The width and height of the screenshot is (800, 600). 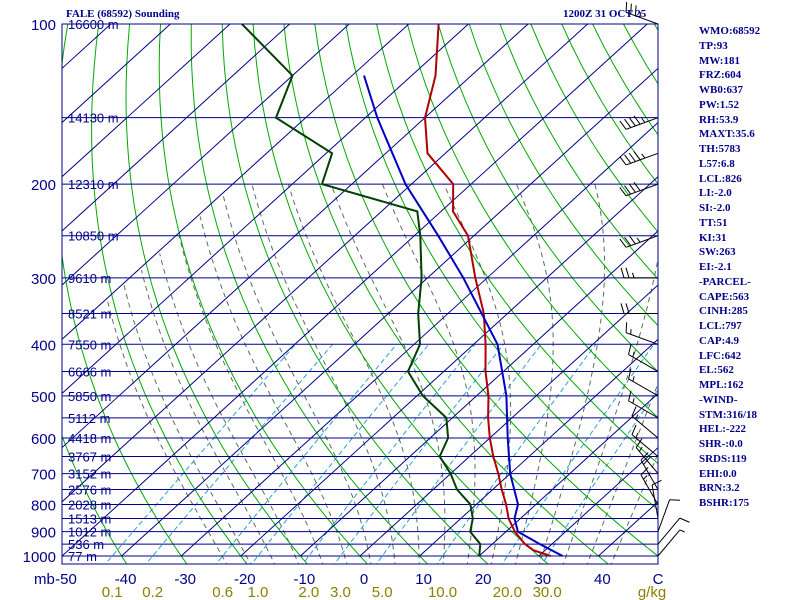 I want to click on temperature-profile, so click(x=487, y=290).